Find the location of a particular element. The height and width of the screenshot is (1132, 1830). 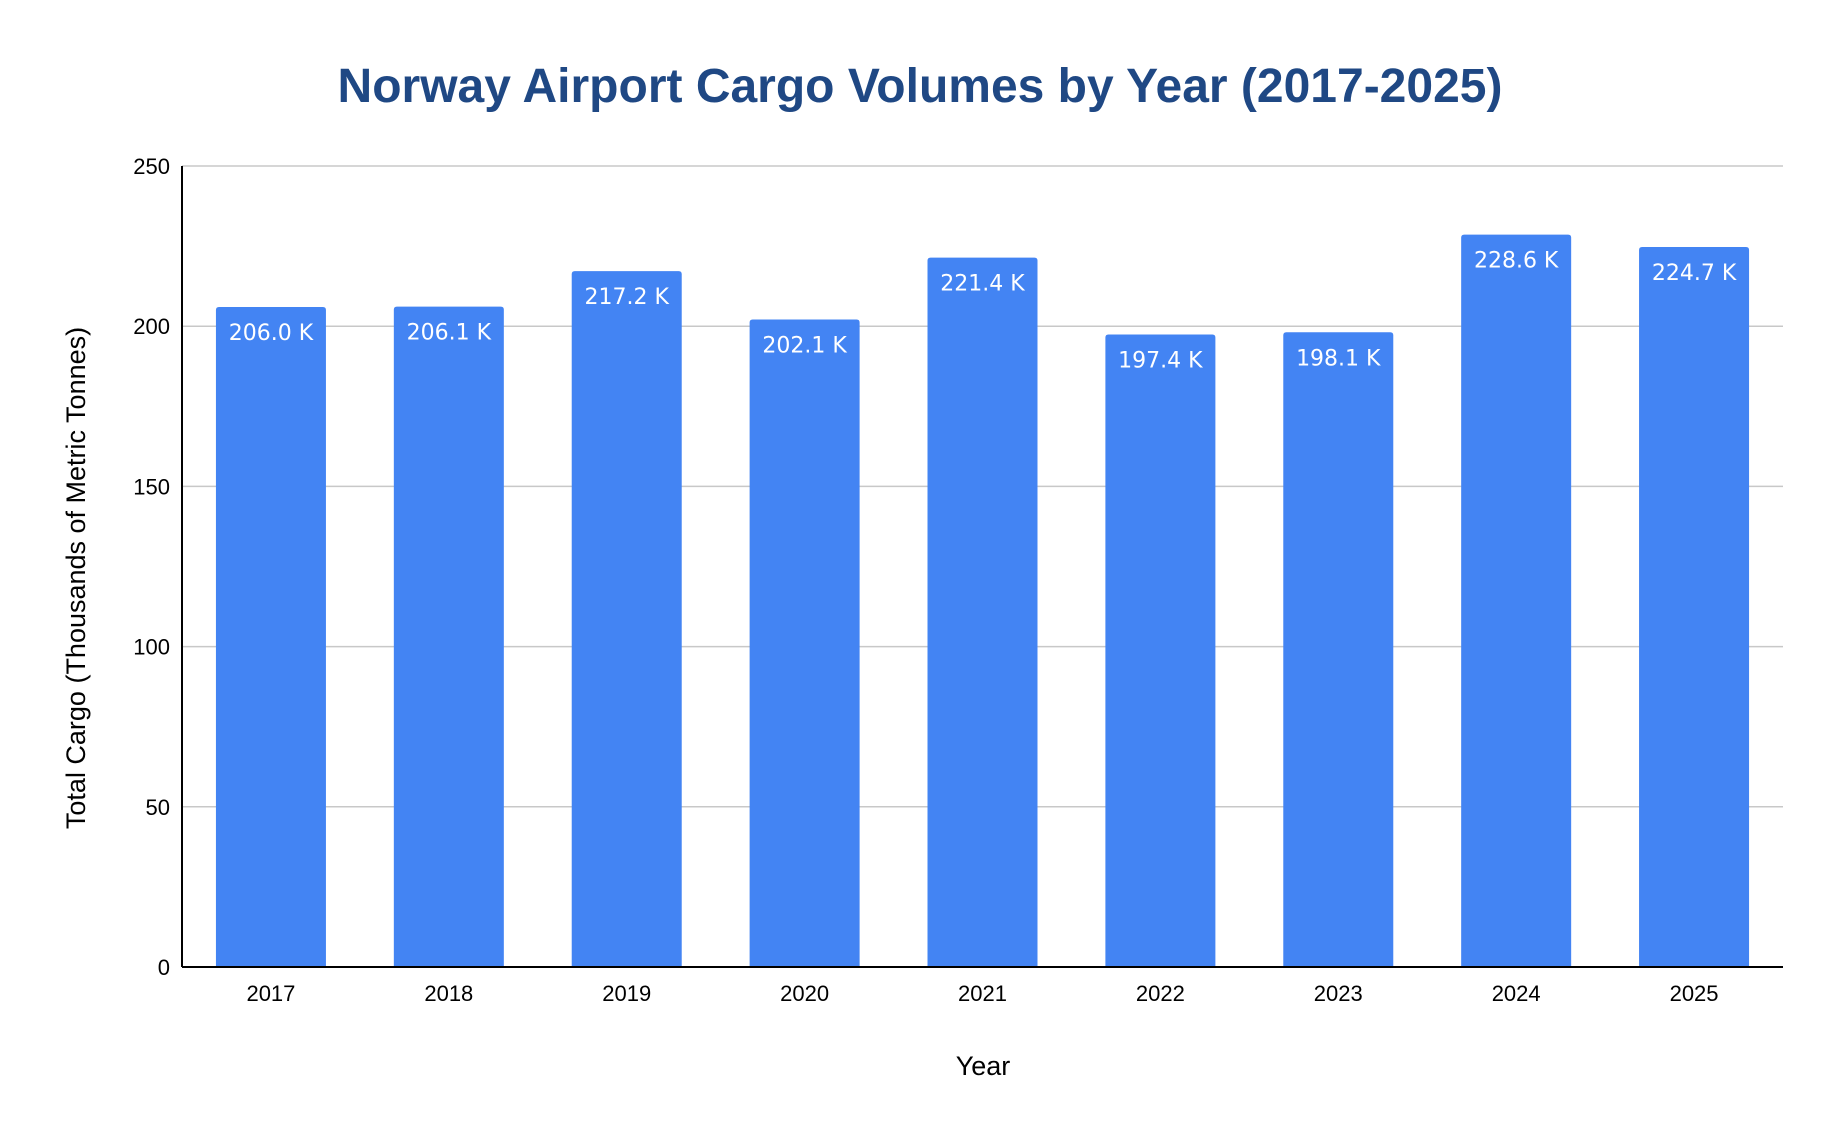

x-tick-label: 2020 is located at coordinates (804, 993).